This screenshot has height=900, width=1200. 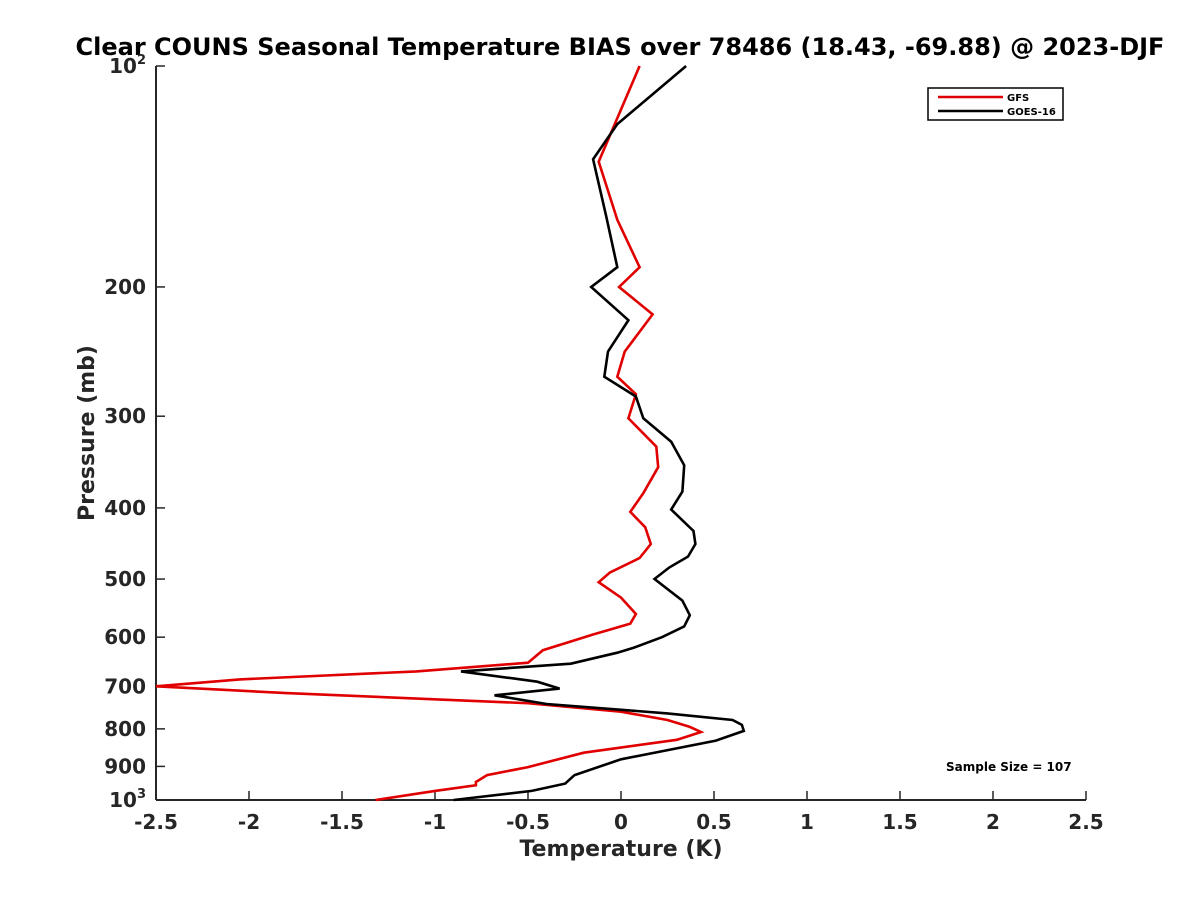 I want to click on y-tick-label-base: 700, so click(x=125, y=686).